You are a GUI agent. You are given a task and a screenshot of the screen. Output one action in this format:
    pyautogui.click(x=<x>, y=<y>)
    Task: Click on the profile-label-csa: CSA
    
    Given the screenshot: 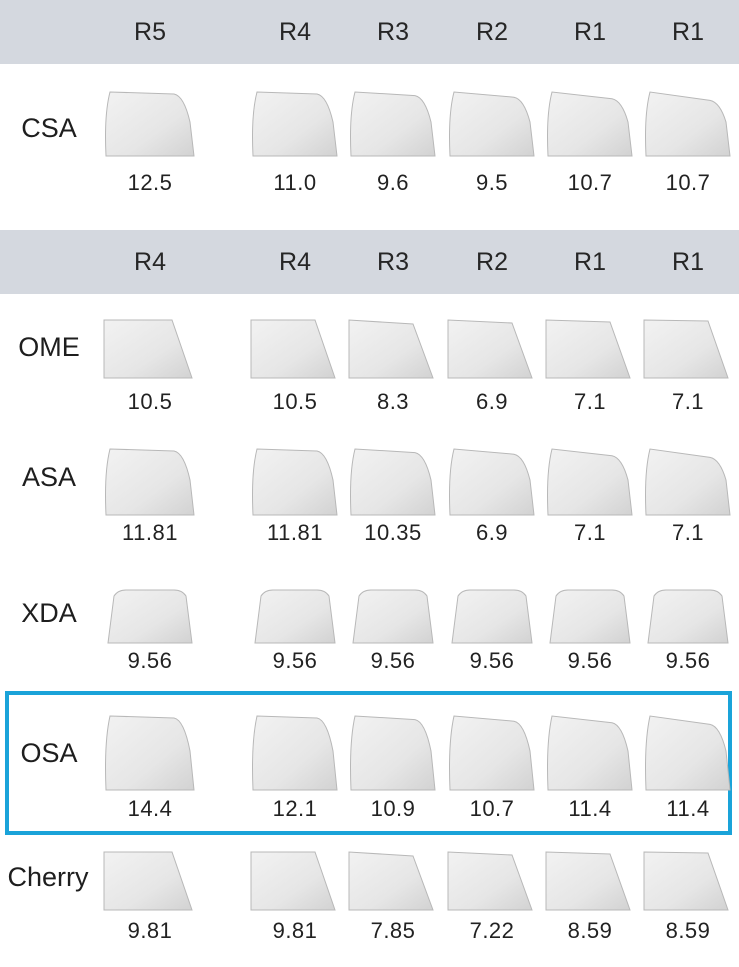 What is the action you would take?
    pyautogui.click(x=49, y=128)
    